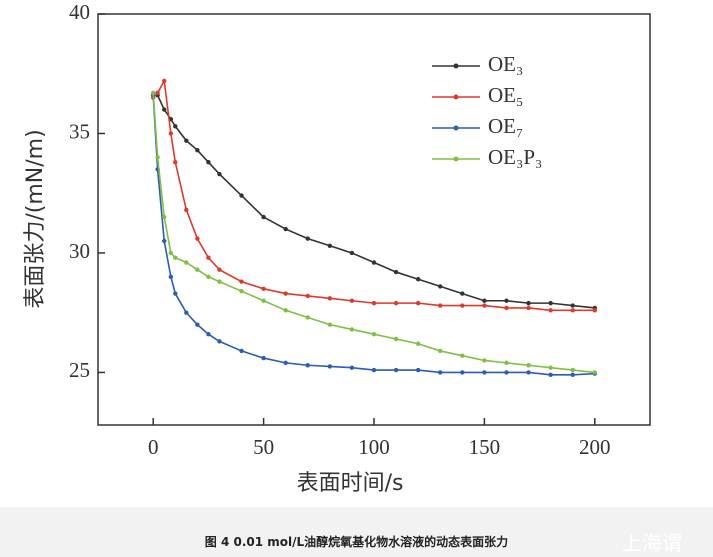  Describe the element at coordinates (505, 64) in the screenshot. I see `legend-label: OE₃` at that location.